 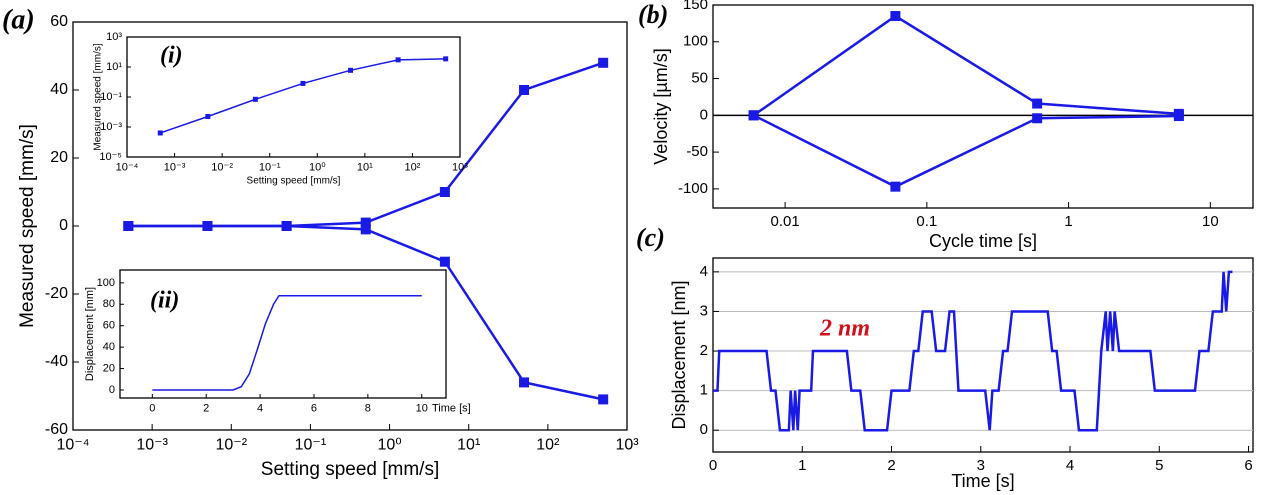 I want to click on panel-label: (a), so click(x=18, y=19).